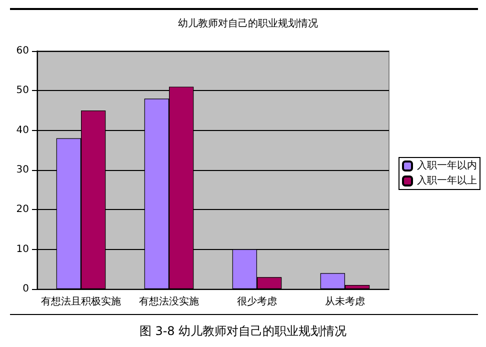  What do you see at coordinates (345, 302) in the screenshot?
I see `x-tick-label: 从未考虑` at bounding box center [345, 302].